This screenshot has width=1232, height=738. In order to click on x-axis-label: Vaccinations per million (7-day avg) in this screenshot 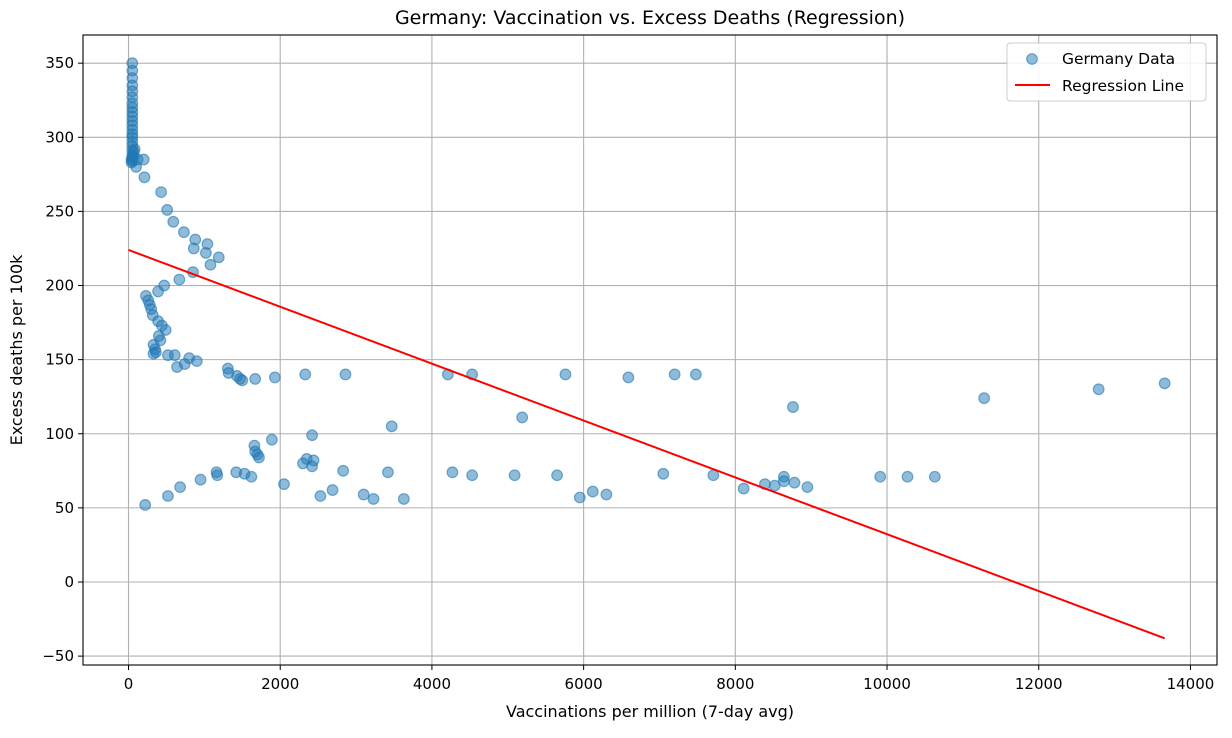, I will do `click(650, 711)`.